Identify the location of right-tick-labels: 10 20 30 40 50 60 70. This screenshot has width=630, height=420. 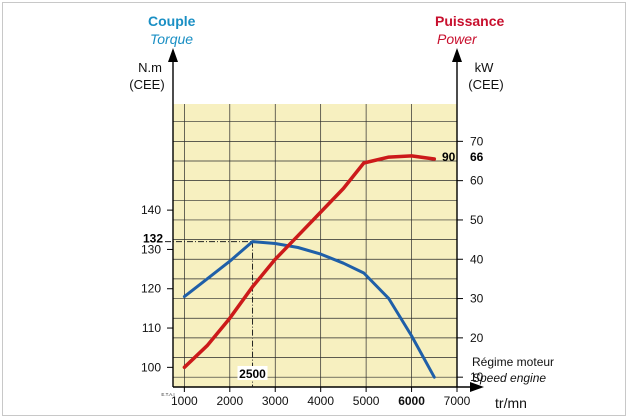
(470, 259).